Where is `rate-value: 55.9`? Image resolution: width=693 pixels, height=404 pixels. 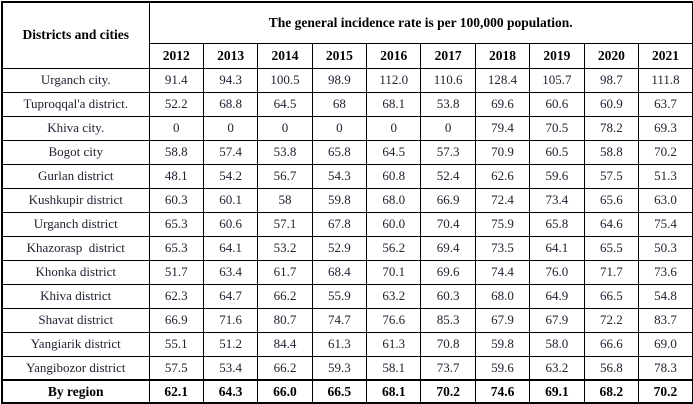
rate-value: 55.9 is located at coordinates (339, 296).